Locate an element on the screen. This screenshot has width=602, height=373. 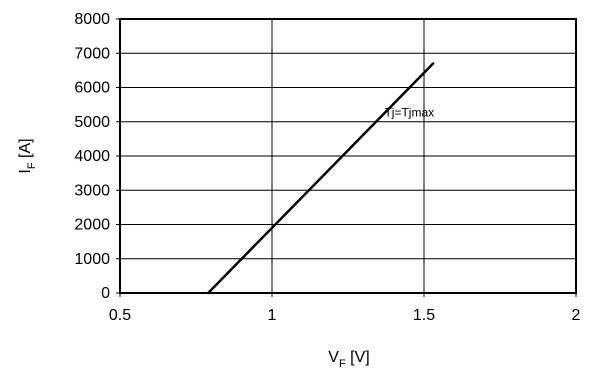
annotation-label: Tj=Tjmax is located at coordinates (409, 113).